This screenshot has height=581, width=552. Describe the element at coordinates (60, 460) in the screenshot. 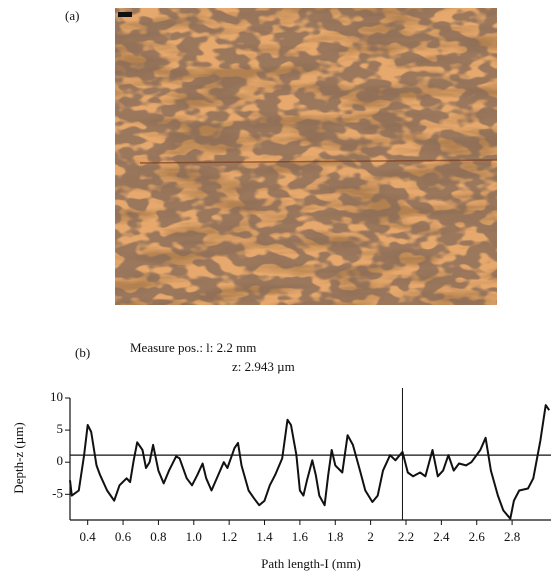

I see `y-tick-label: 0` at that location.